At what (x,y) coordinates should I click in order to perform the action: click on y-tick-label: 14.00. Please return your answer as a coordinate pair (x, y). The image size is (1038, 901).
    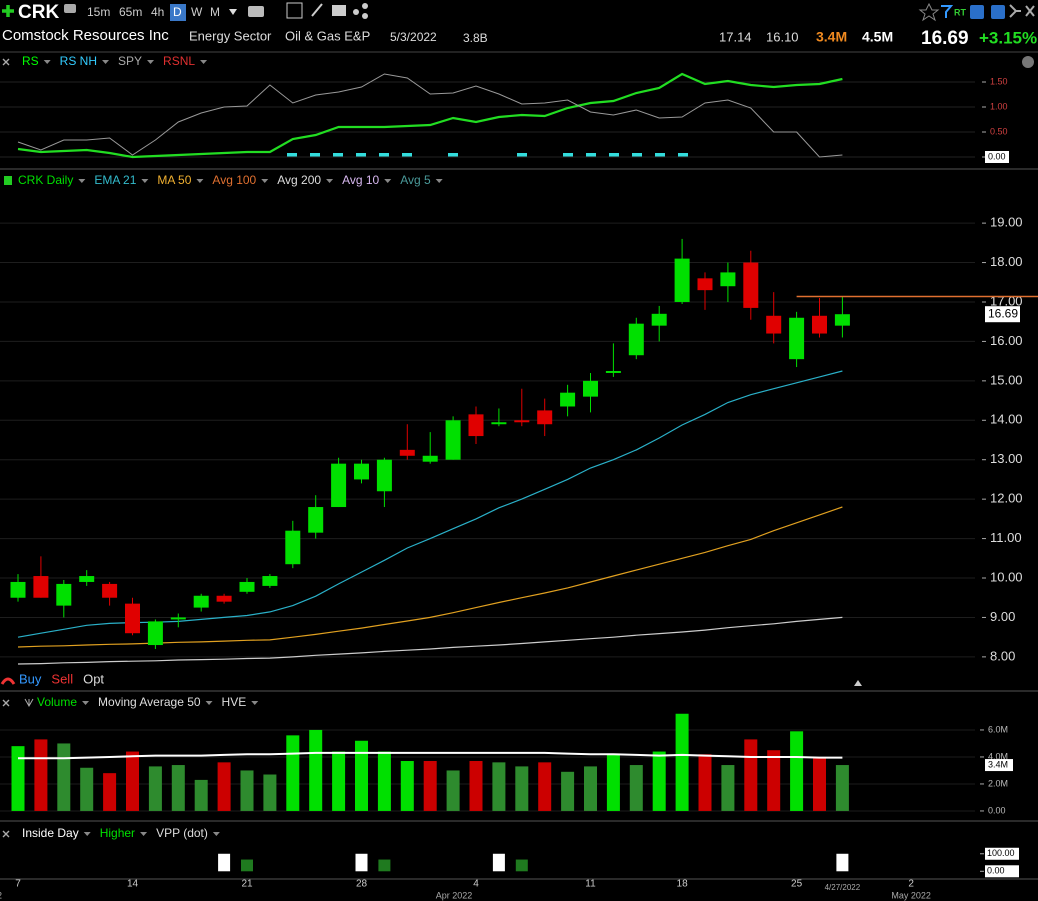
    Looking at the image, I should click on (1006, 419).